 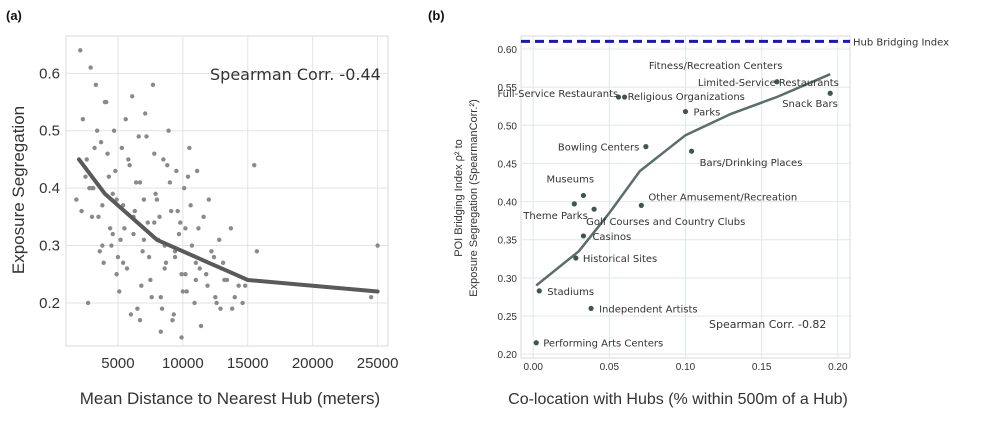 I want to click on panel-b-y-axis-label-line1: POI Bridging Index ρ² to, so click(x=459, y=198).